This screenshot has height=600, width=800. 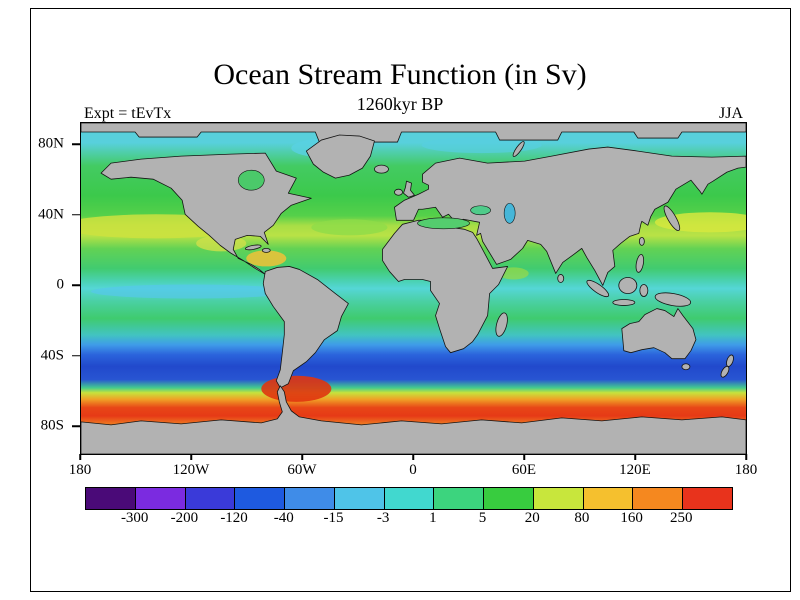 I want to click on borneo, so click(x=628, y=285).